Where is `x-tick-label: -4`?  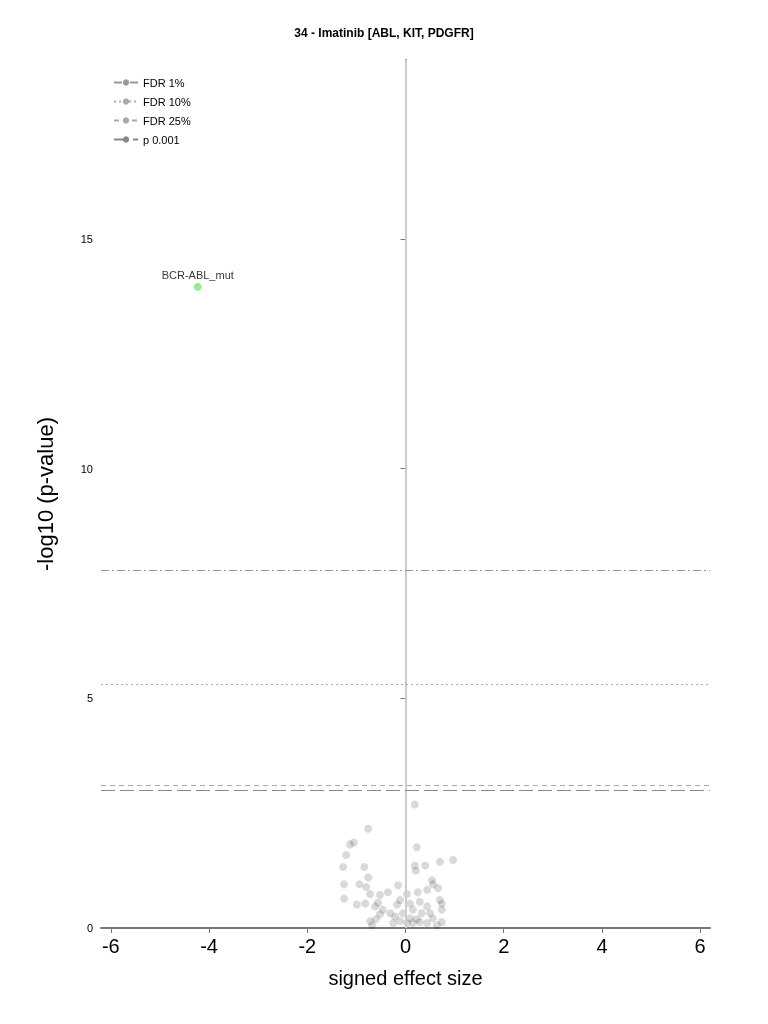 x-tick-label: -4 is located at coordinates (209, 946).